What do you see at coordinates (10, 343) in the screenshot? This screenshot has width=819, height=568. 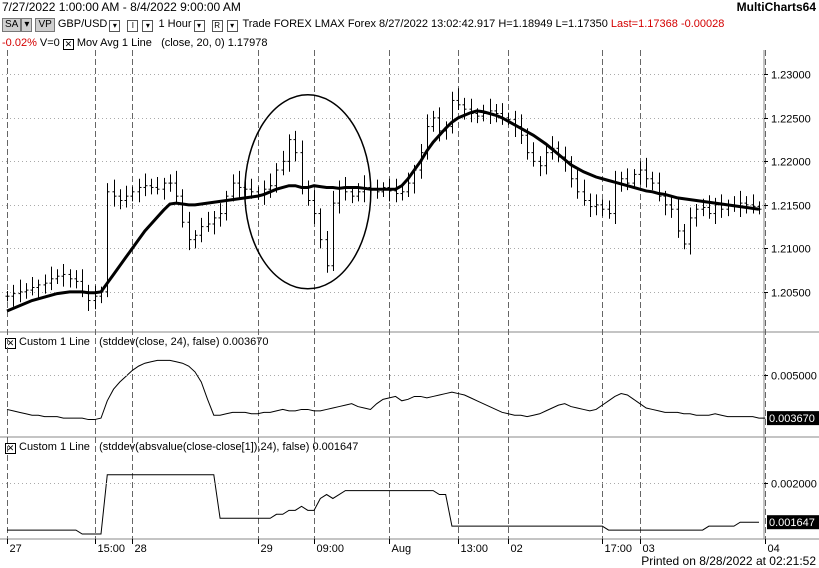 I see `panel2-toggle-icon: ✕` at bounding box center [10, 343].